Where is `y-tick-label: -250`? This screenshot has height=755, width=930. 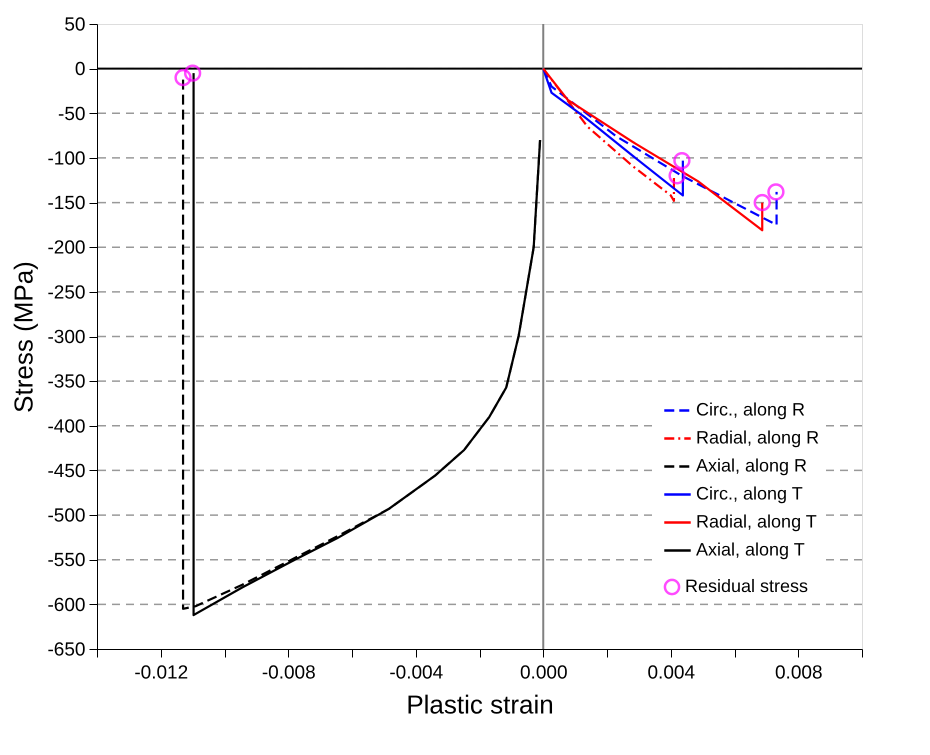
y-tick-label: -250 is located at coordinates (66, 293).